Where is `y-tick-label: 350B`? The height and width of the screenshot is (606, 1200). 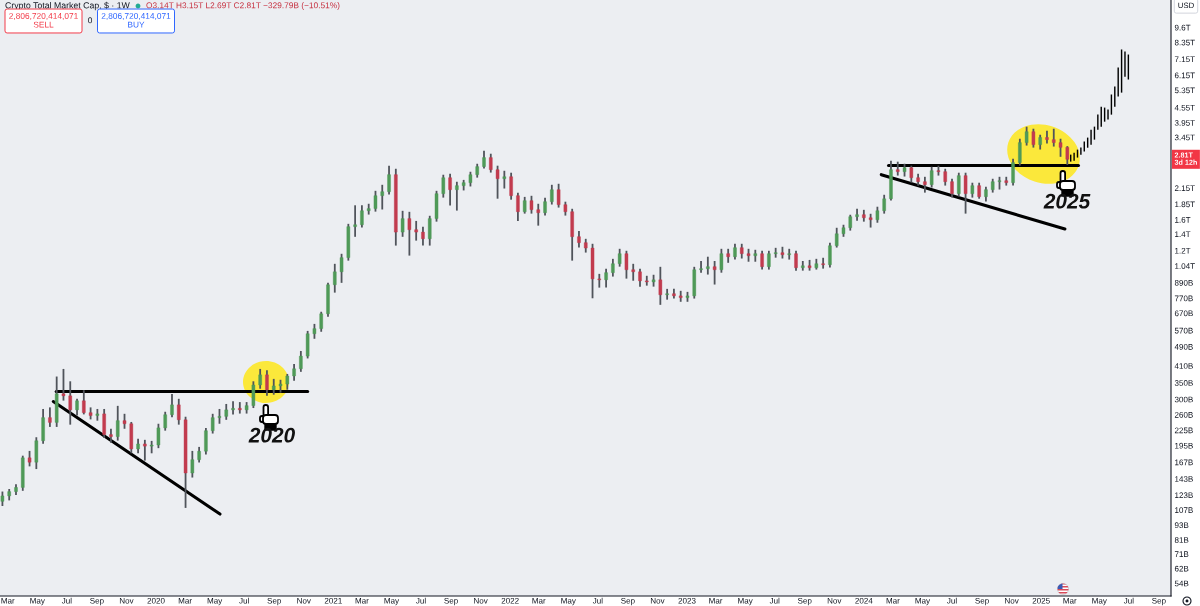
y-tick-label: 350B is located at coordinates (1183, 383).